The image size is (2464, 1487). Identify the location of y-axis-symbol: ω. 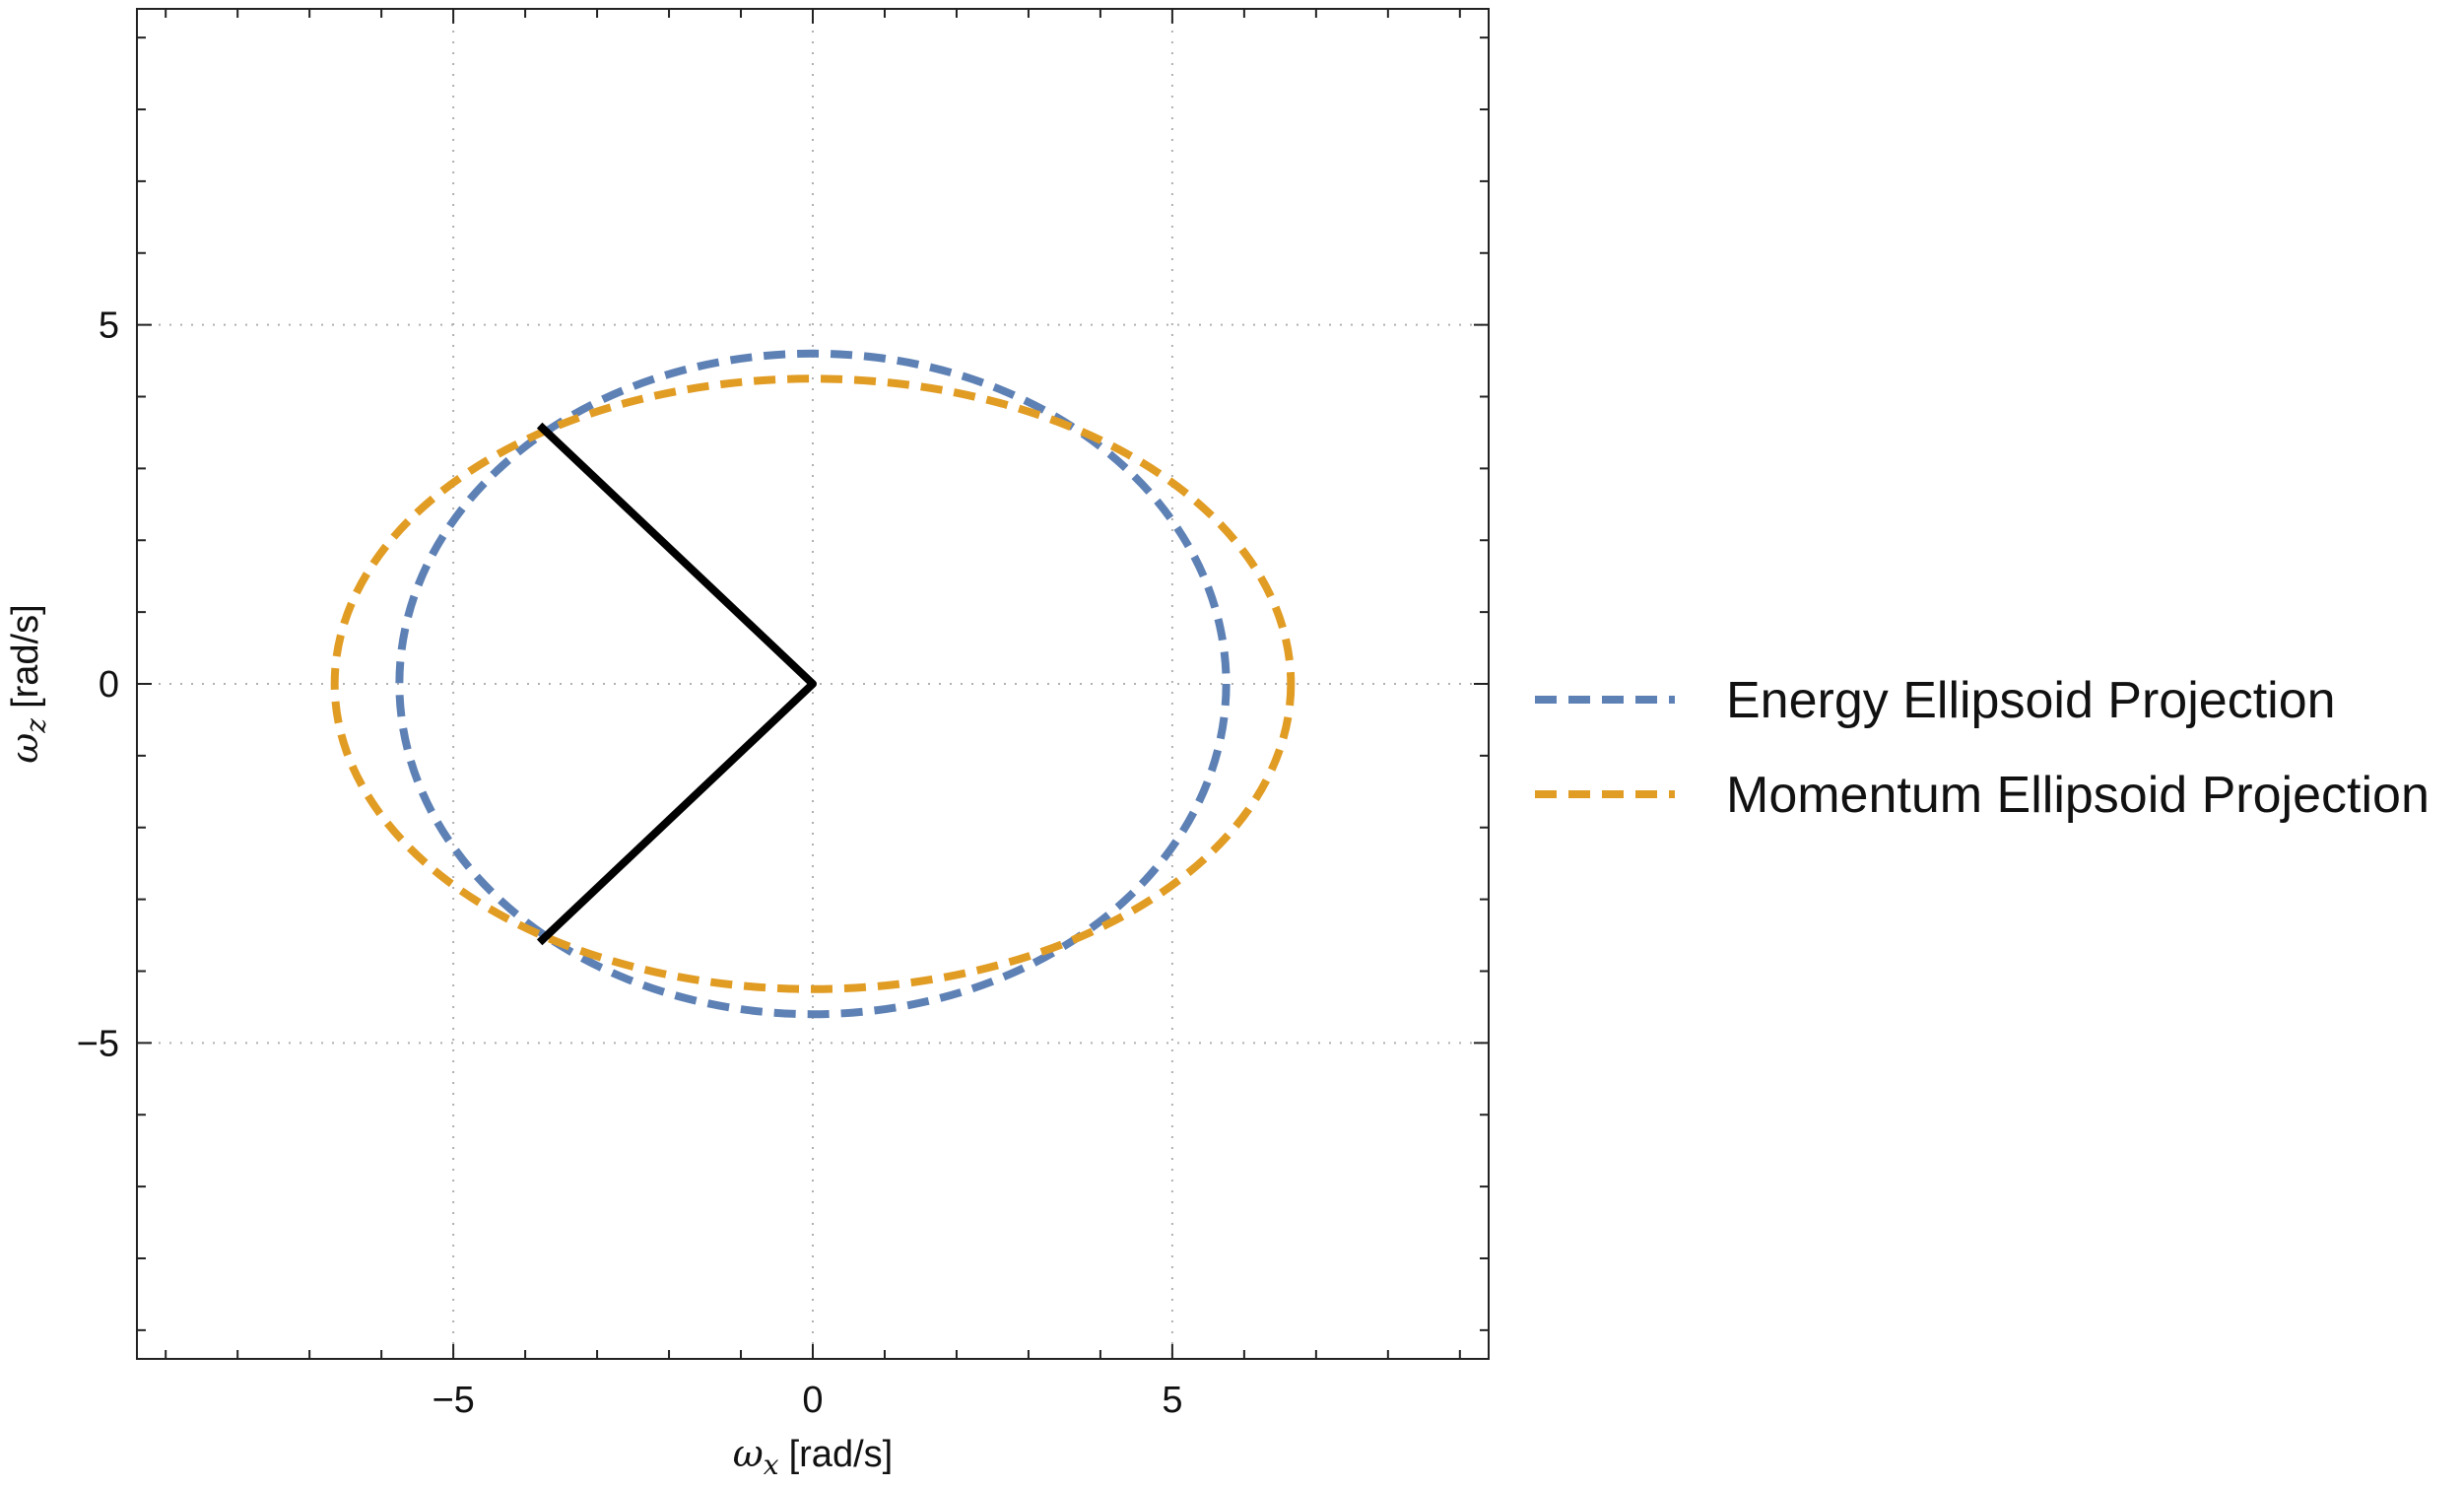
(25, 748).